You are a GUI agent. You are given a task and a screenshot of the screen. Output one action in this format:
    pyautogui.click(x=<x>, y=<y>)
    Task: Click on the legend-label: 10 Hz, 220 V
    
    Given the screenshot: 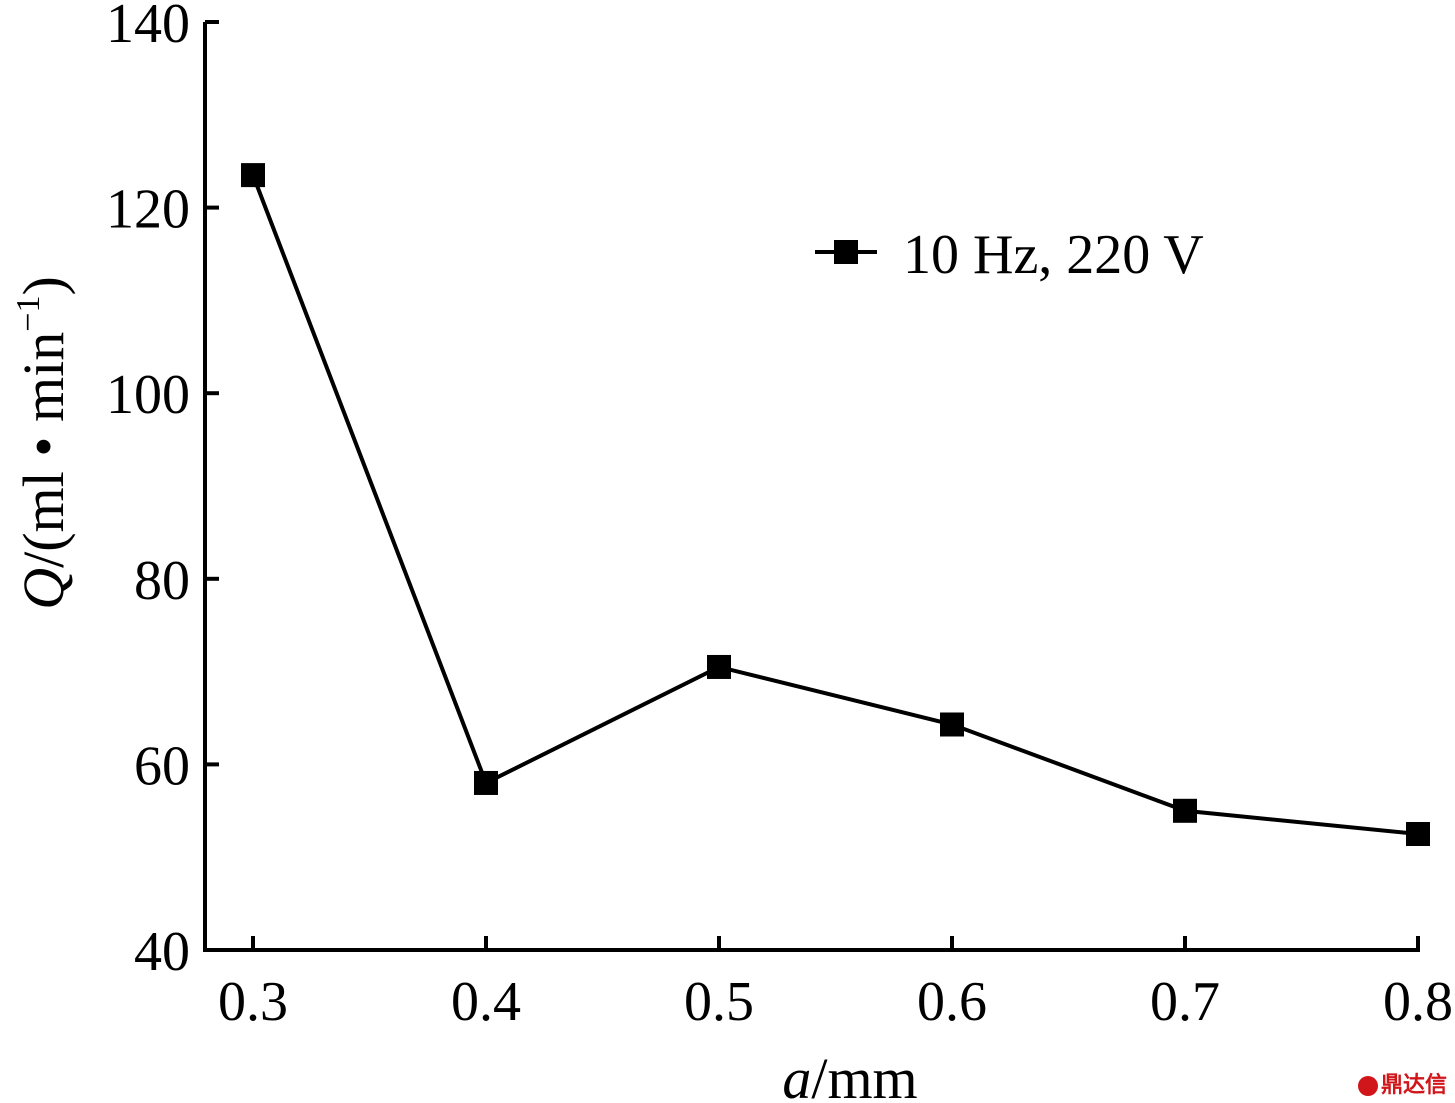 What is the action you would take?
    pyautogui.click(x=1053, y=255)
    